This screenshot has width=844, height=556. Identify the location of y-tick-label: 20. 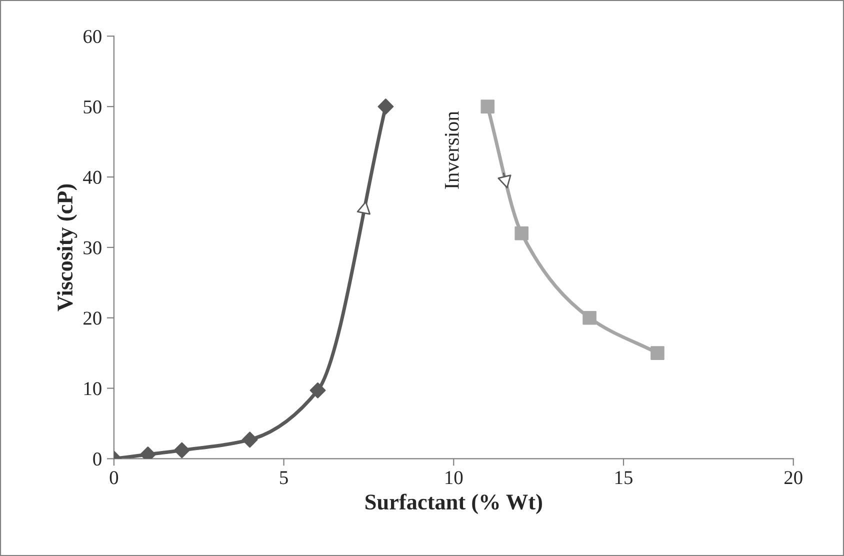
(93, 318).